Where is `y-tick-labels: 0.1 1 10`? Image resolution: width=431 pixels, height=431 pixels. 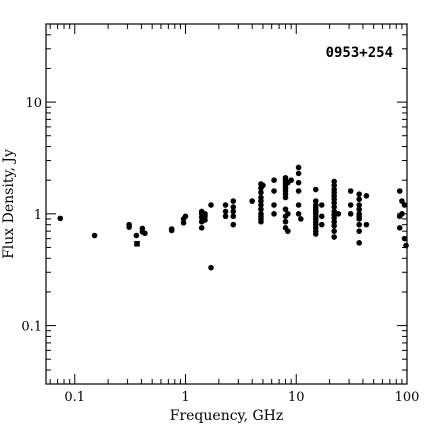 y-tick-labels: 0.1 1 10 is located at coordinates (31, 215).